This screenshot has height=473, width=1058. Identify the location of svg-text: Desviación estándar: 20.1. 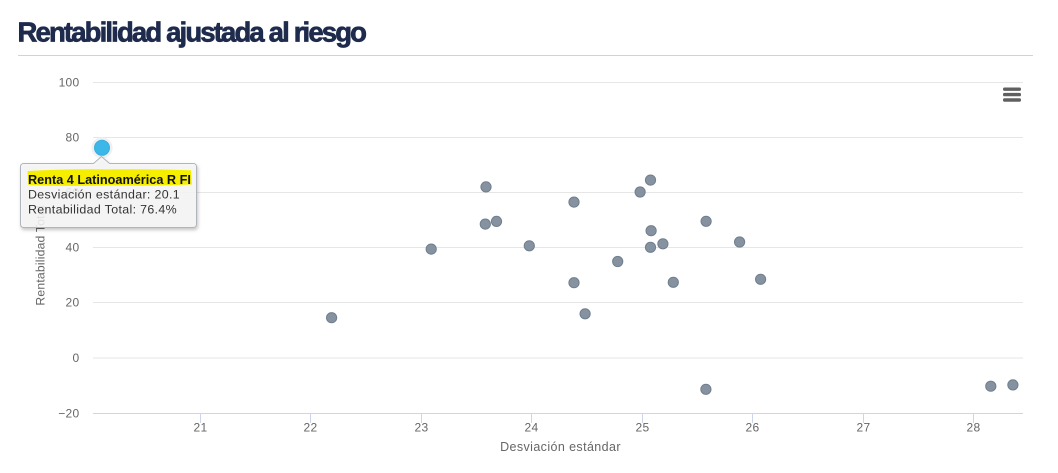
(104, 195).